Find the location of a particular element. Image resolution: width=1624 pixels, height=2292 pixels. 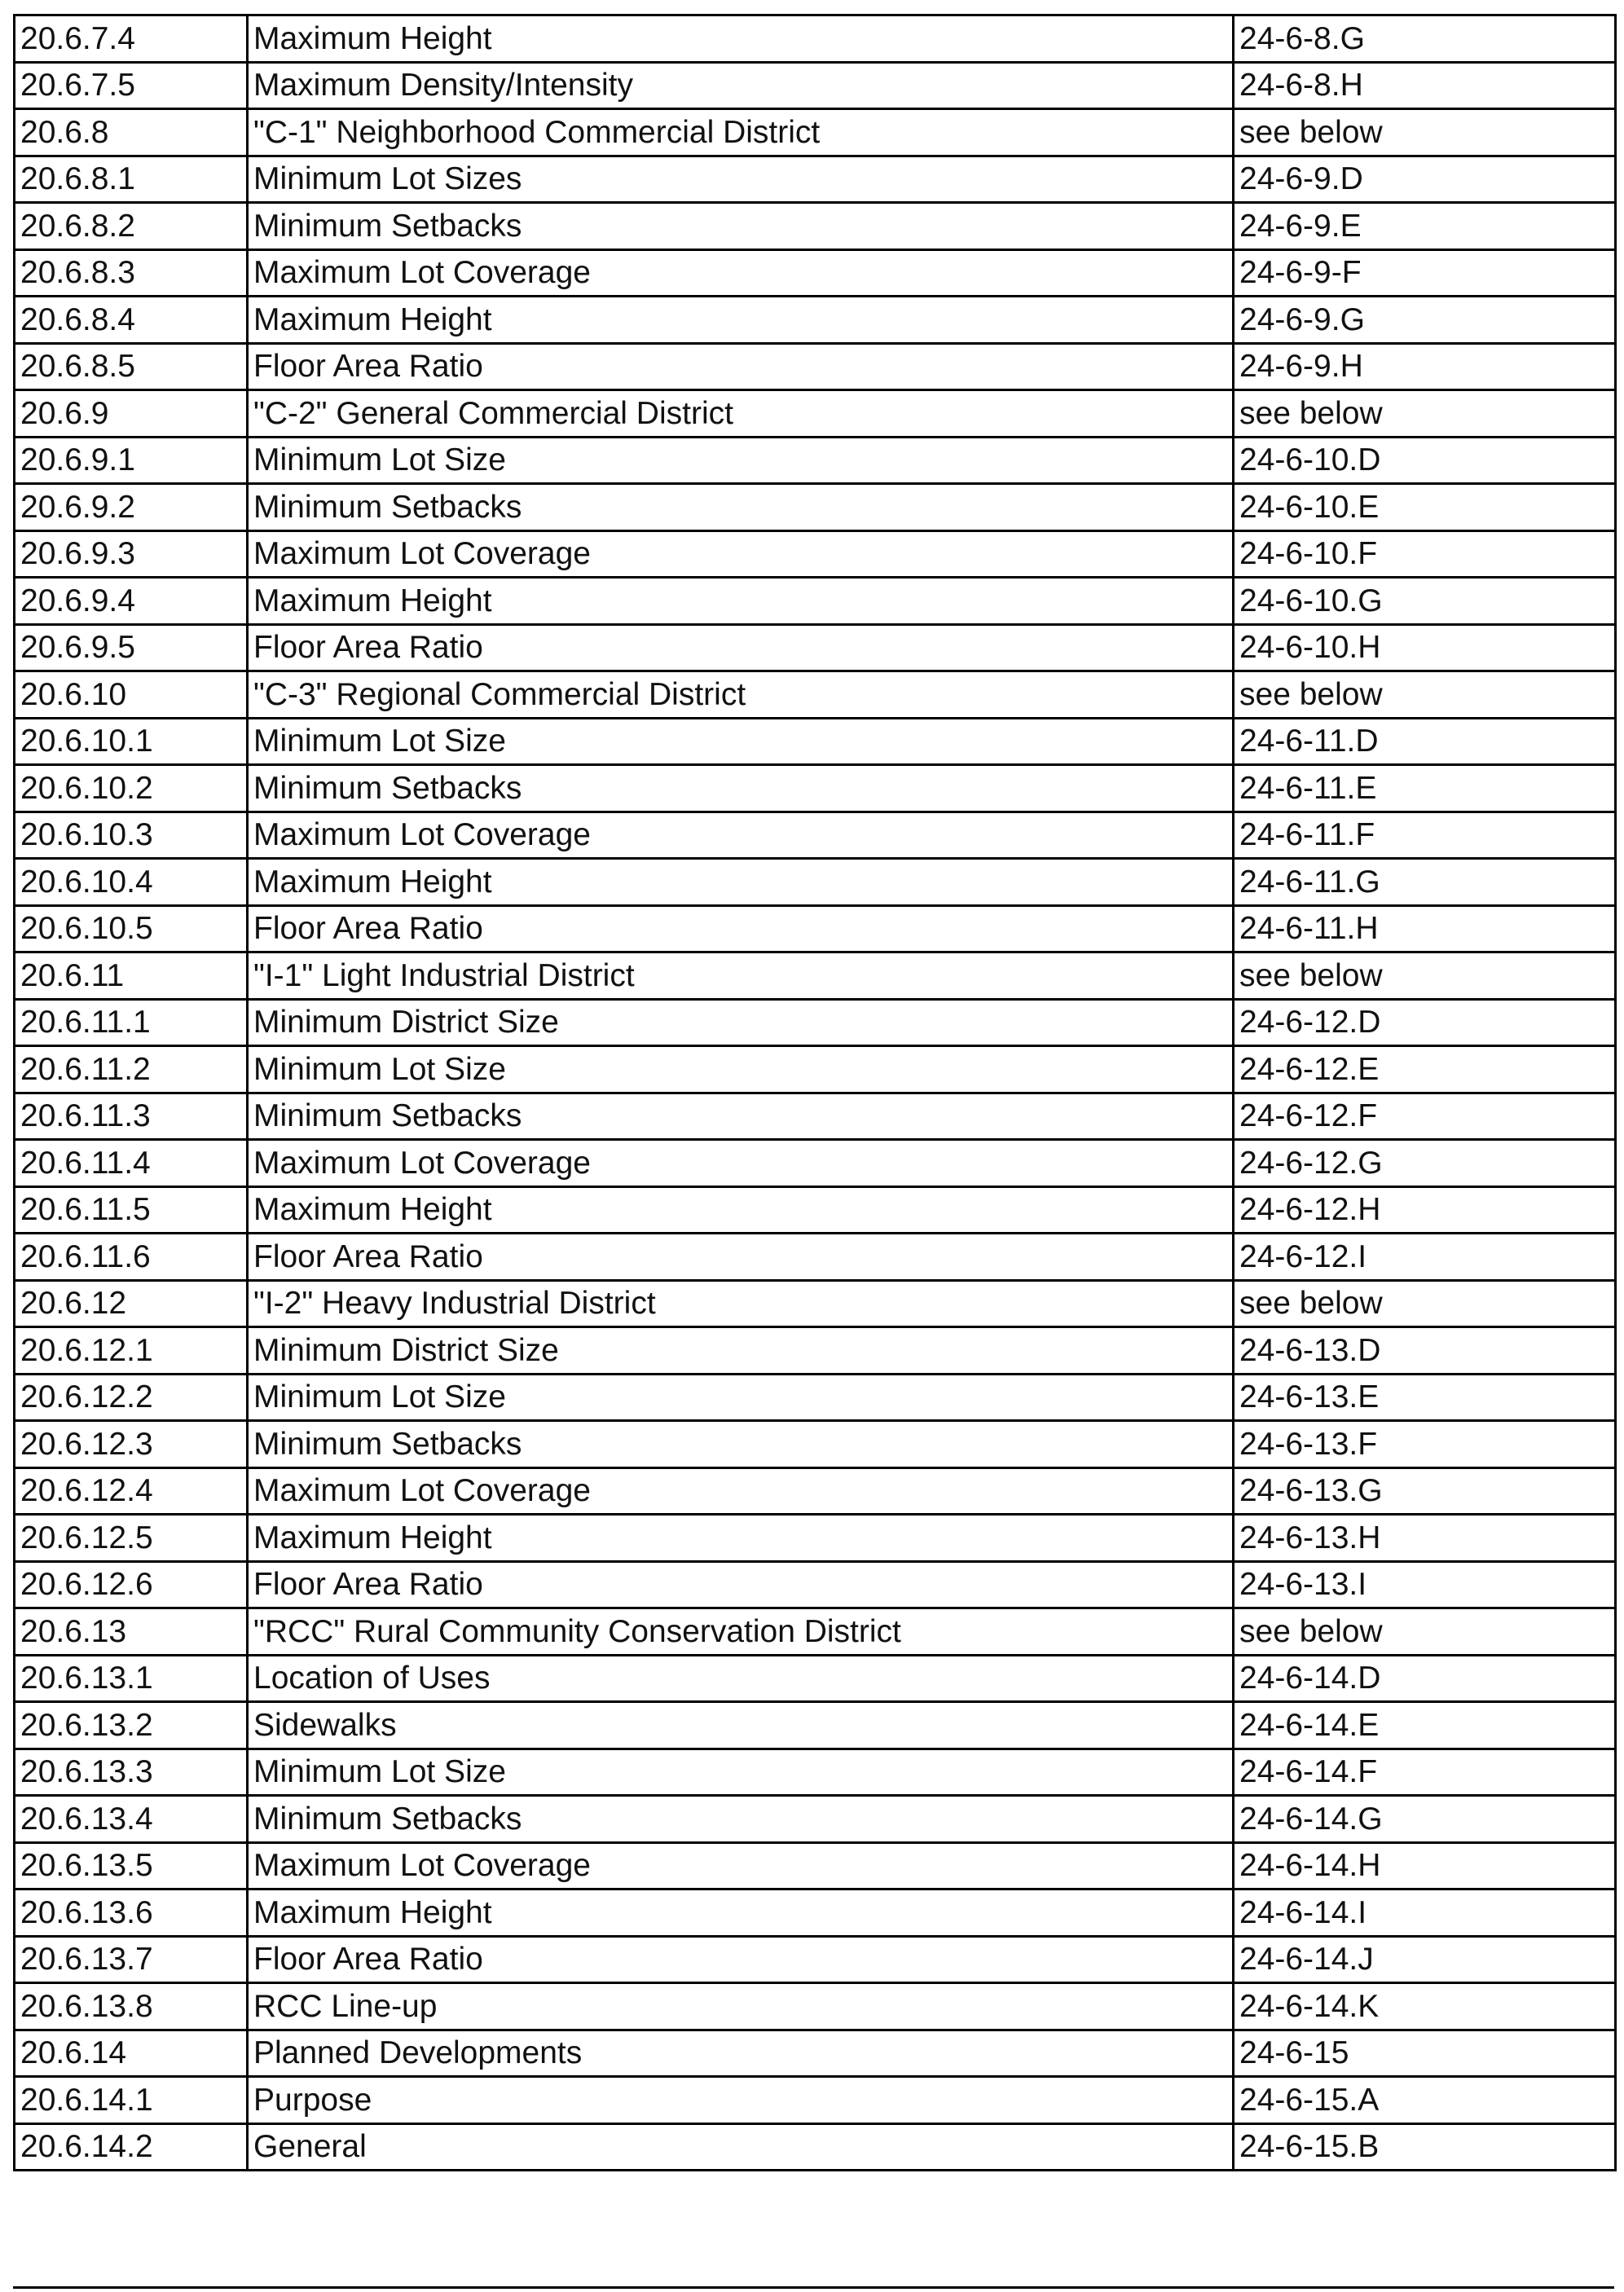

reference-cell: 24-6-14.G is located at coordinates (1424, 1819).